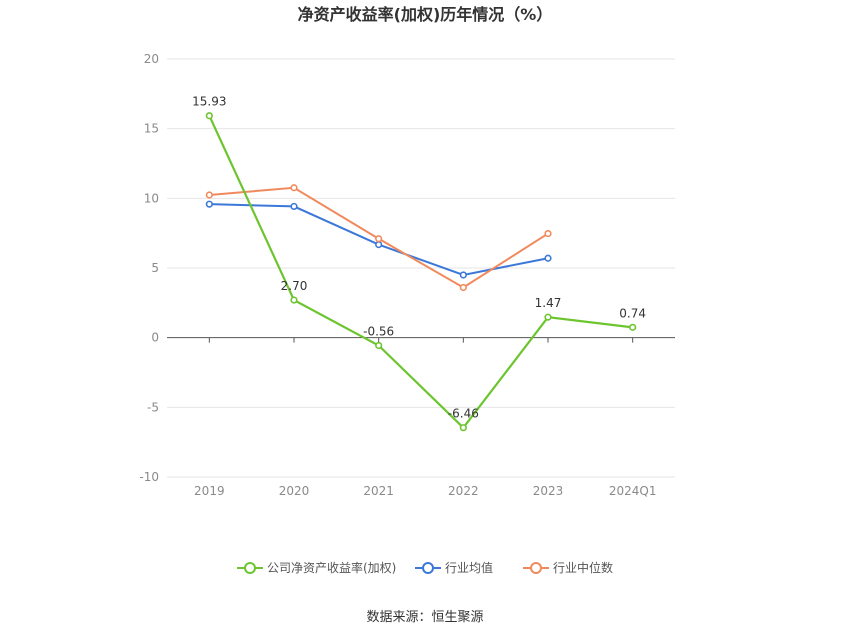 The width and height of the screenshot is (850, 637). Describe the element at coordinates (425, 14) in the screenshot. I see `chart-title: 净资产收益率(加权)历年情况（%）` at that location.